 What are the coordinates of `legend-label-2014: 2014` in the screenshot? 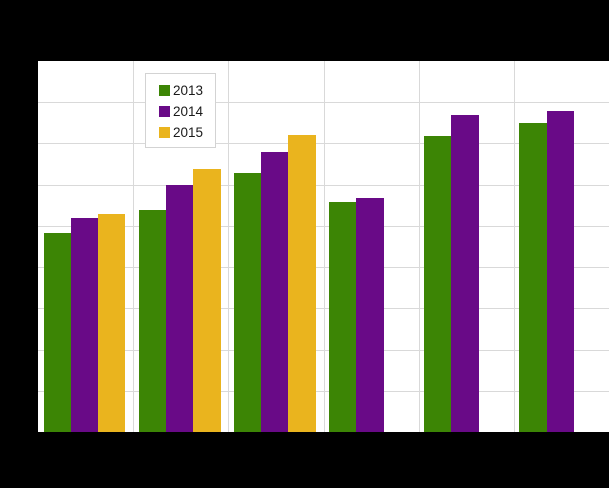 It's located at (188, 111).